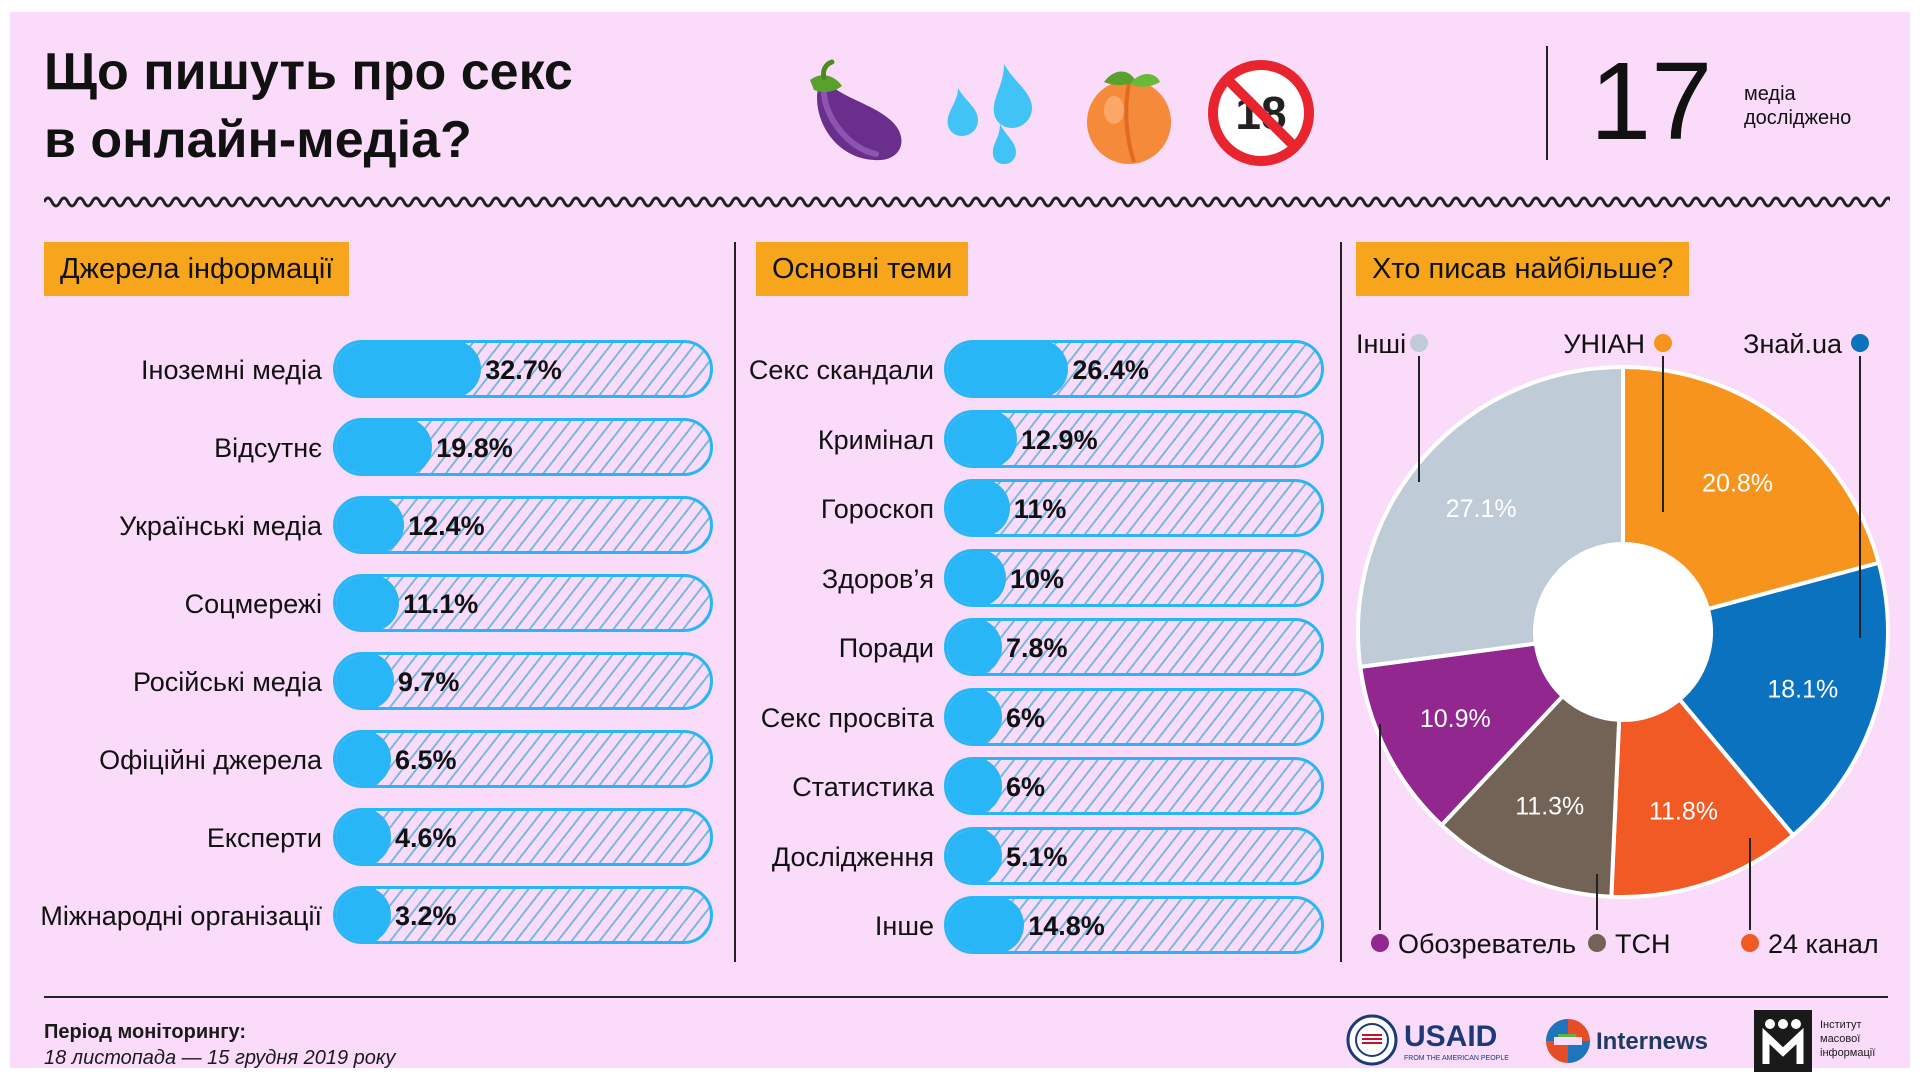 The width and height of the screenshot is (1920, 1080). I want to click on media-count-label-line-1: медіа, so click(1770, 94).